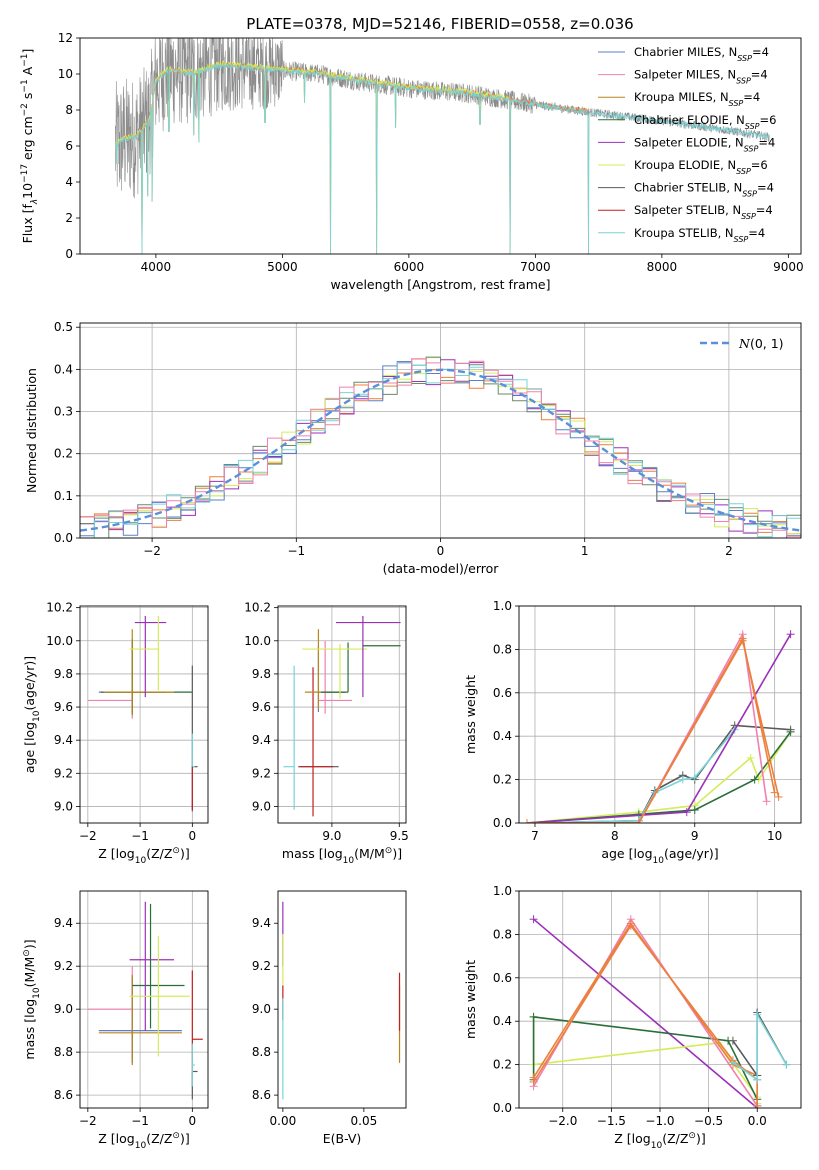 The height and width of the screenshot is (1170, 819). I want to click on y-tick-label: 10.2, so click(257, 608).